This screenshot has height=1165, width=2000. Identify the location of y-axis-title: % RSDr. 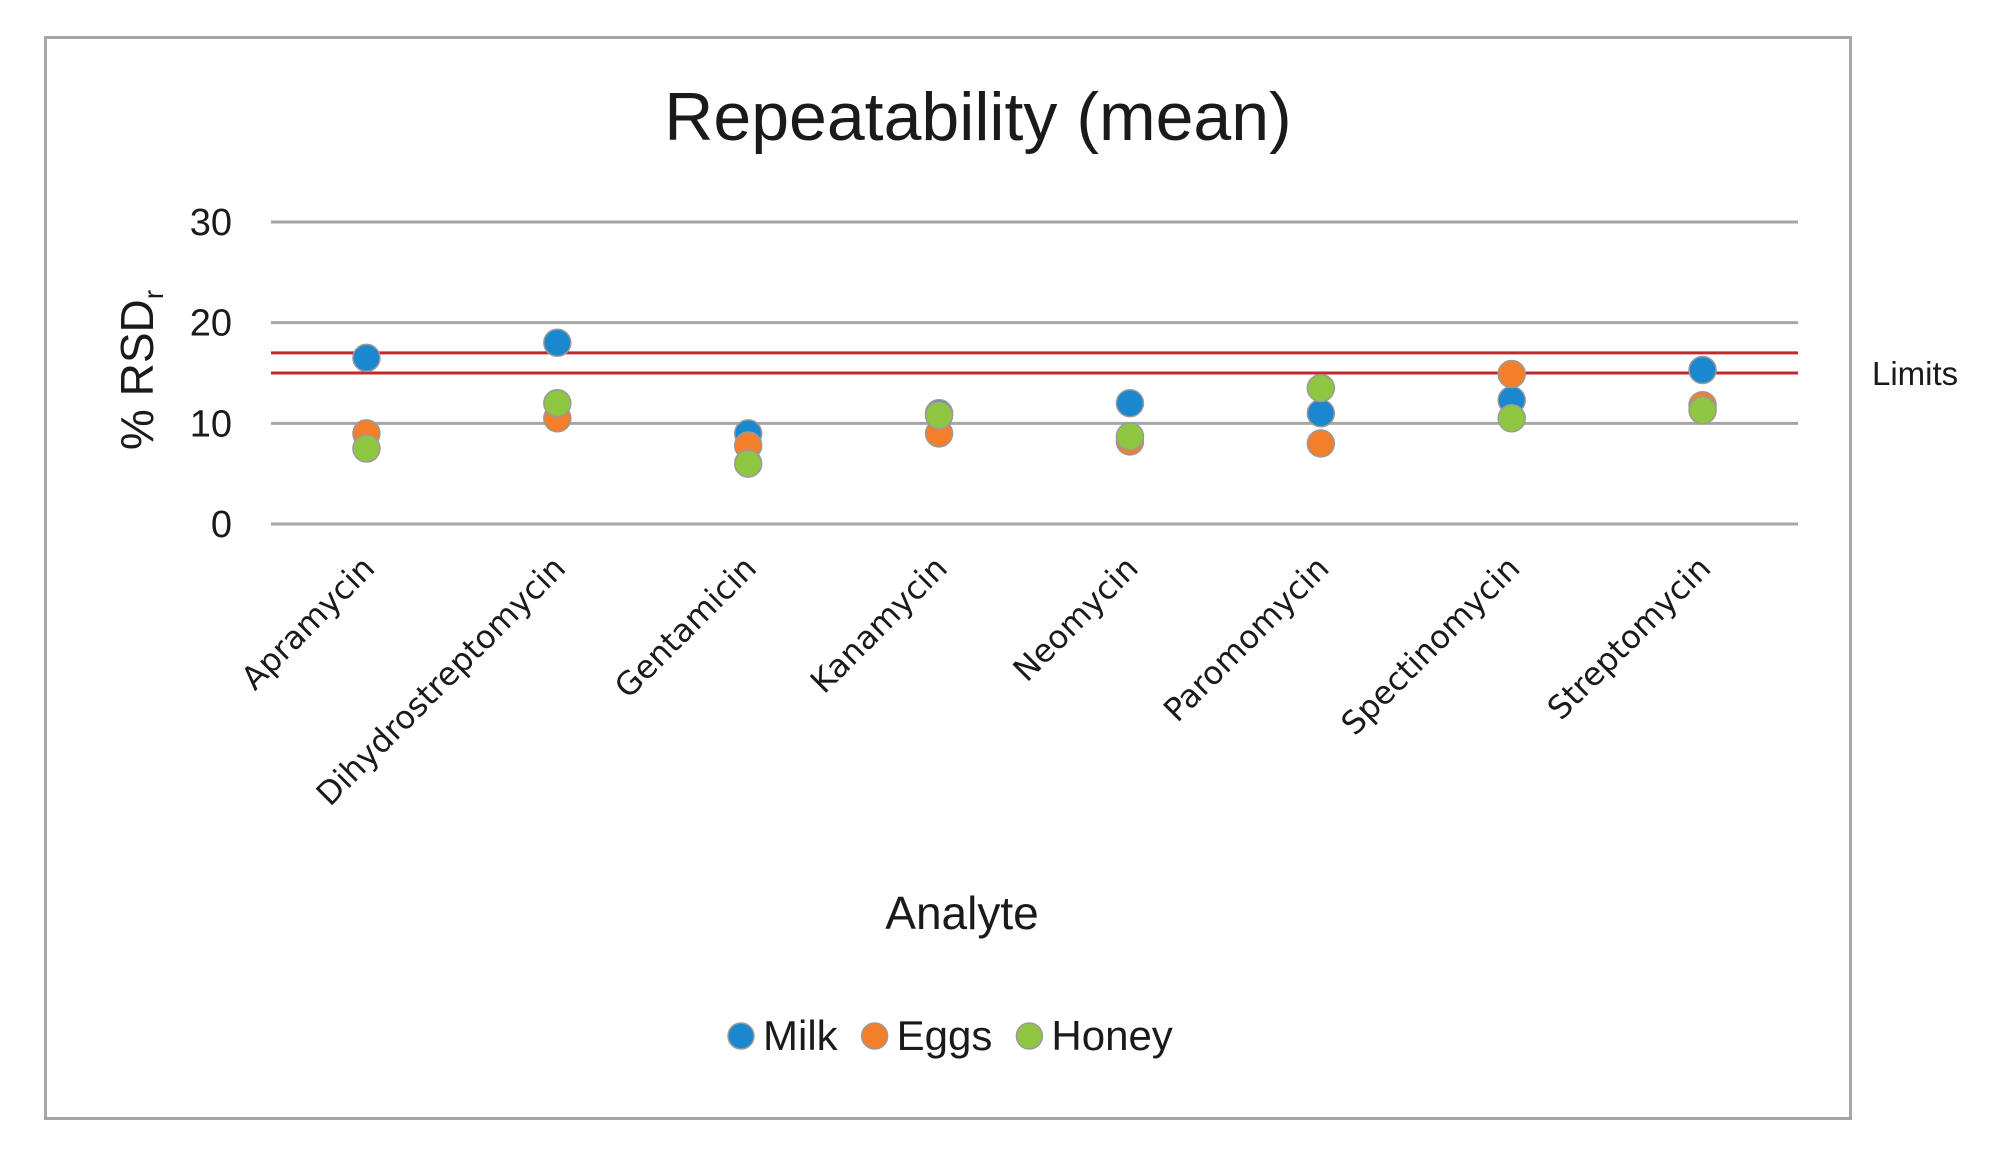
(140, 370).